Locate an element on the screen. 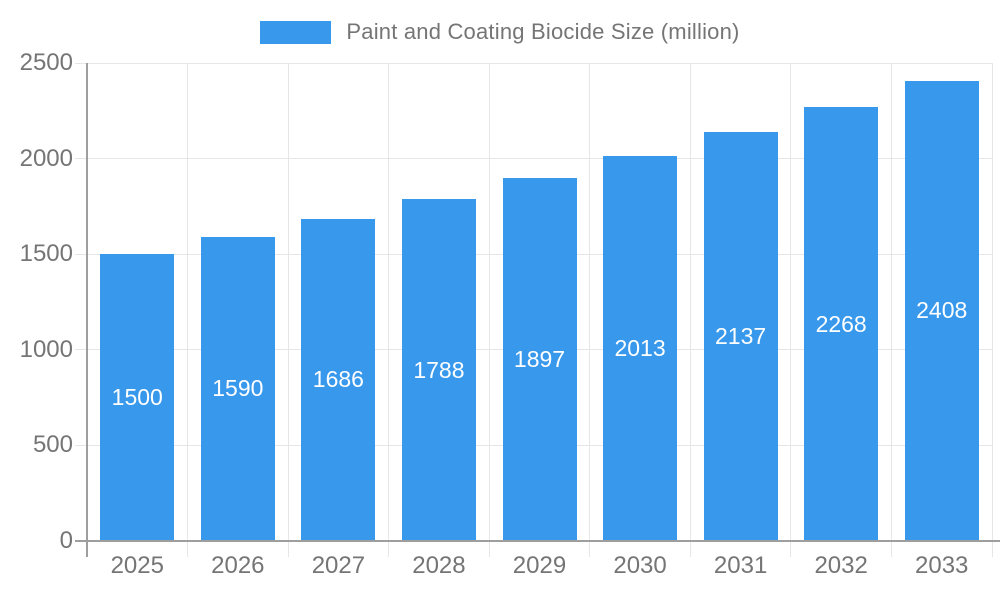 The height and width of the screenshot is (600, 1000). legend-swatch is located at coordinates (296, 32).